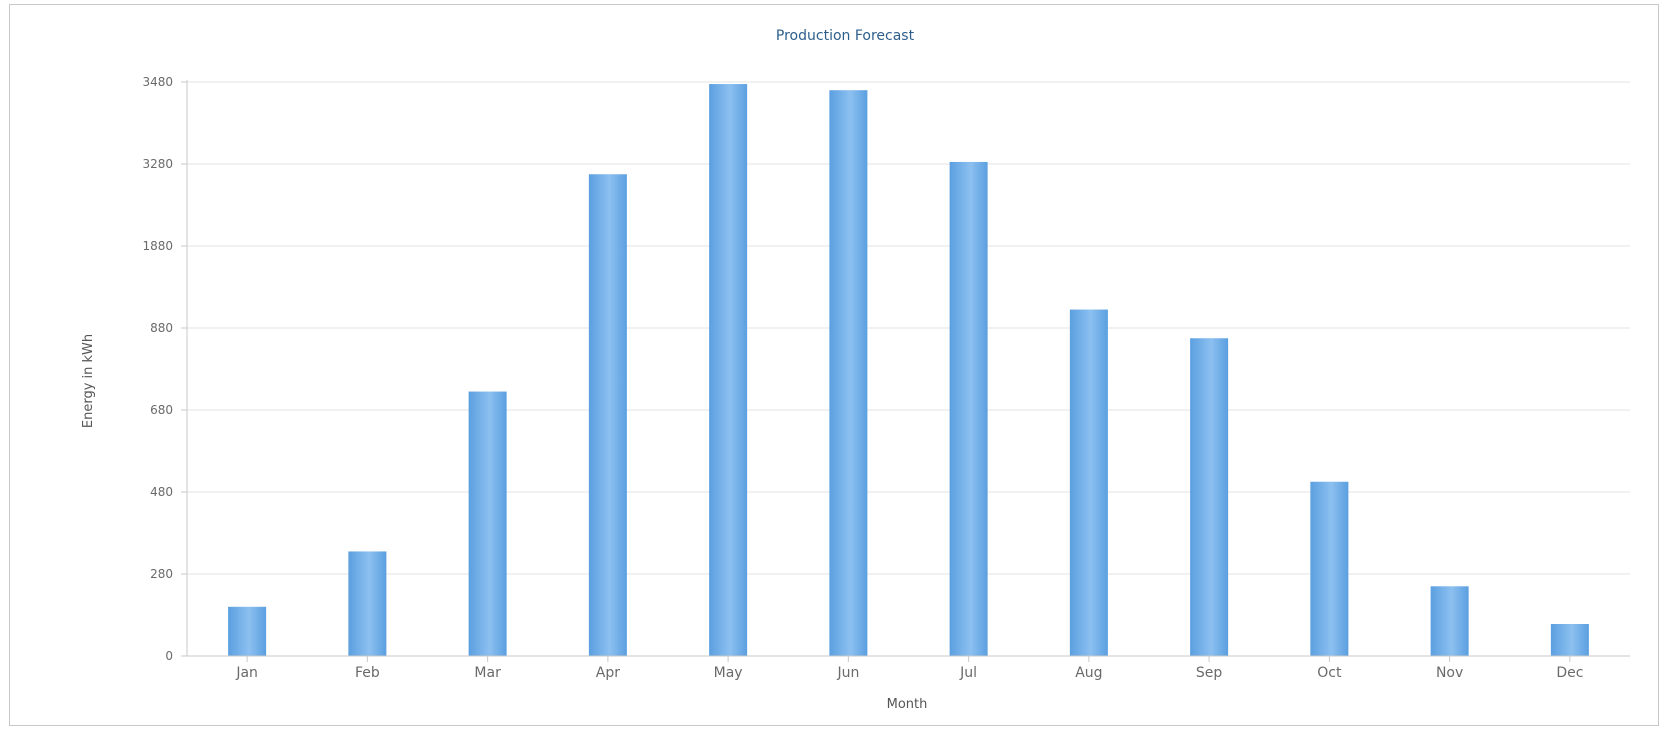  What do you see at coordinates (367, 603) in the screenshot?
I see `bar-feb` at bounding box center [367, 603].